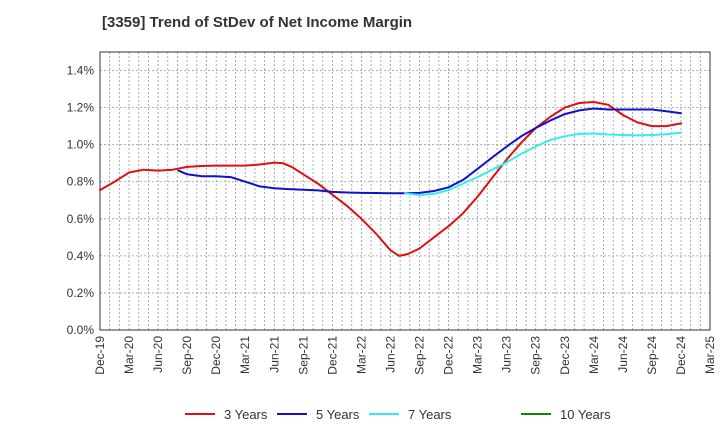 This screenshot has width=720, height=440. I want to click on x-tick-label: Mar-24, so click(594, 355).